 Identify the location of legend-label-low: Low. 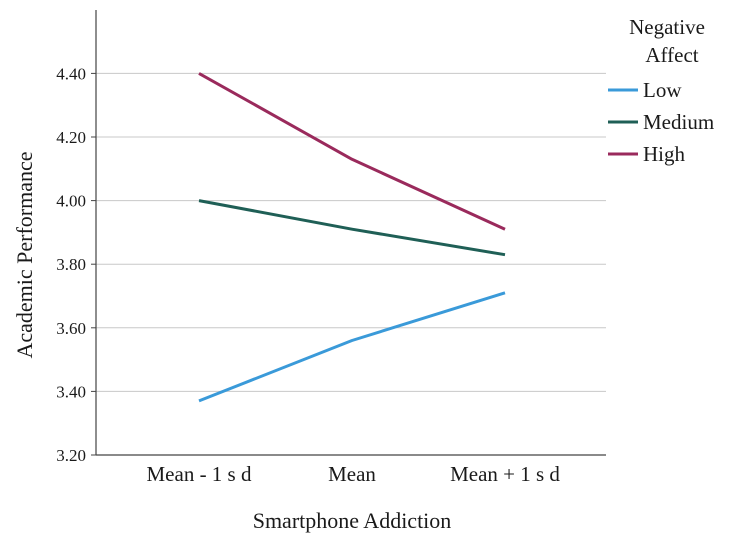
(662, 90).